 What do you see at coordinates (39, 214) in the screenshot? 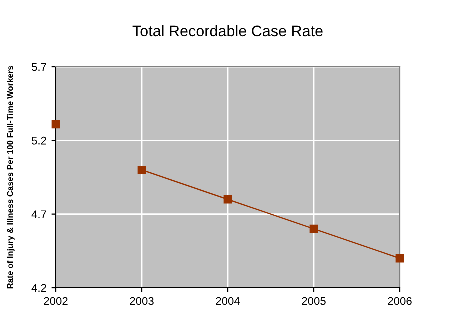
I see `y-tick-label: 4.7` at bounding box center [39, 214].